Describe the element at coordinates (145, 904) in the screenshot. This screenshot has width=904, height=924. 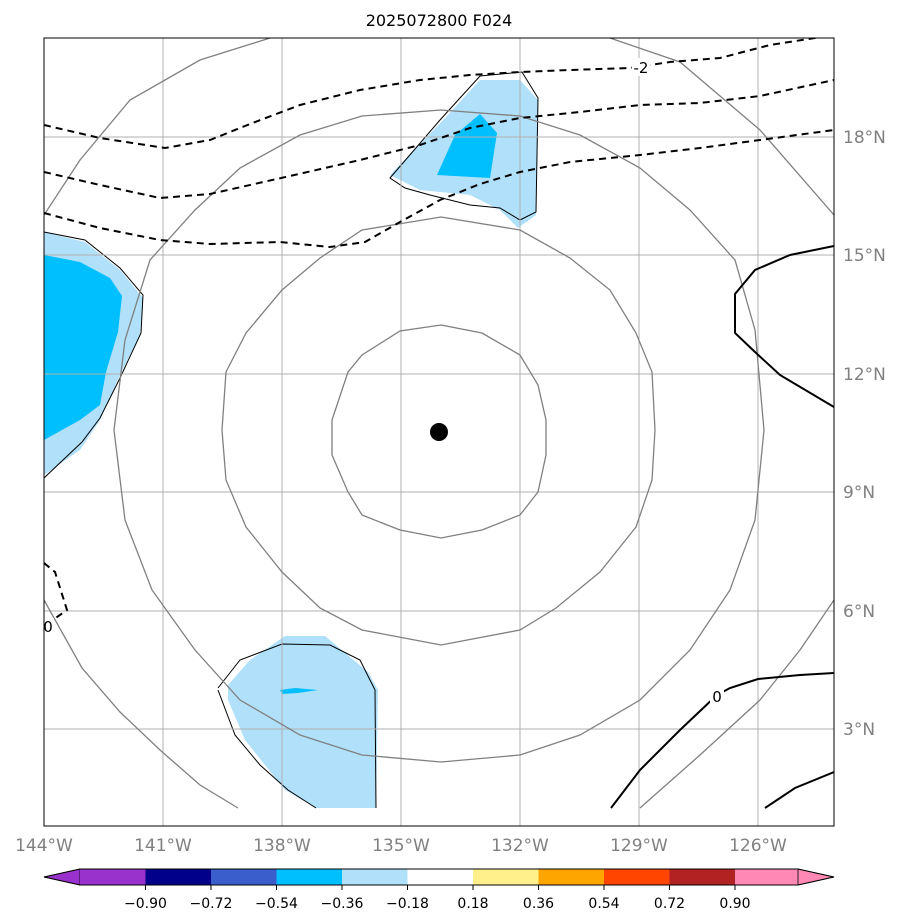
I see `colorbar-tick-label: −0.90` at that location.